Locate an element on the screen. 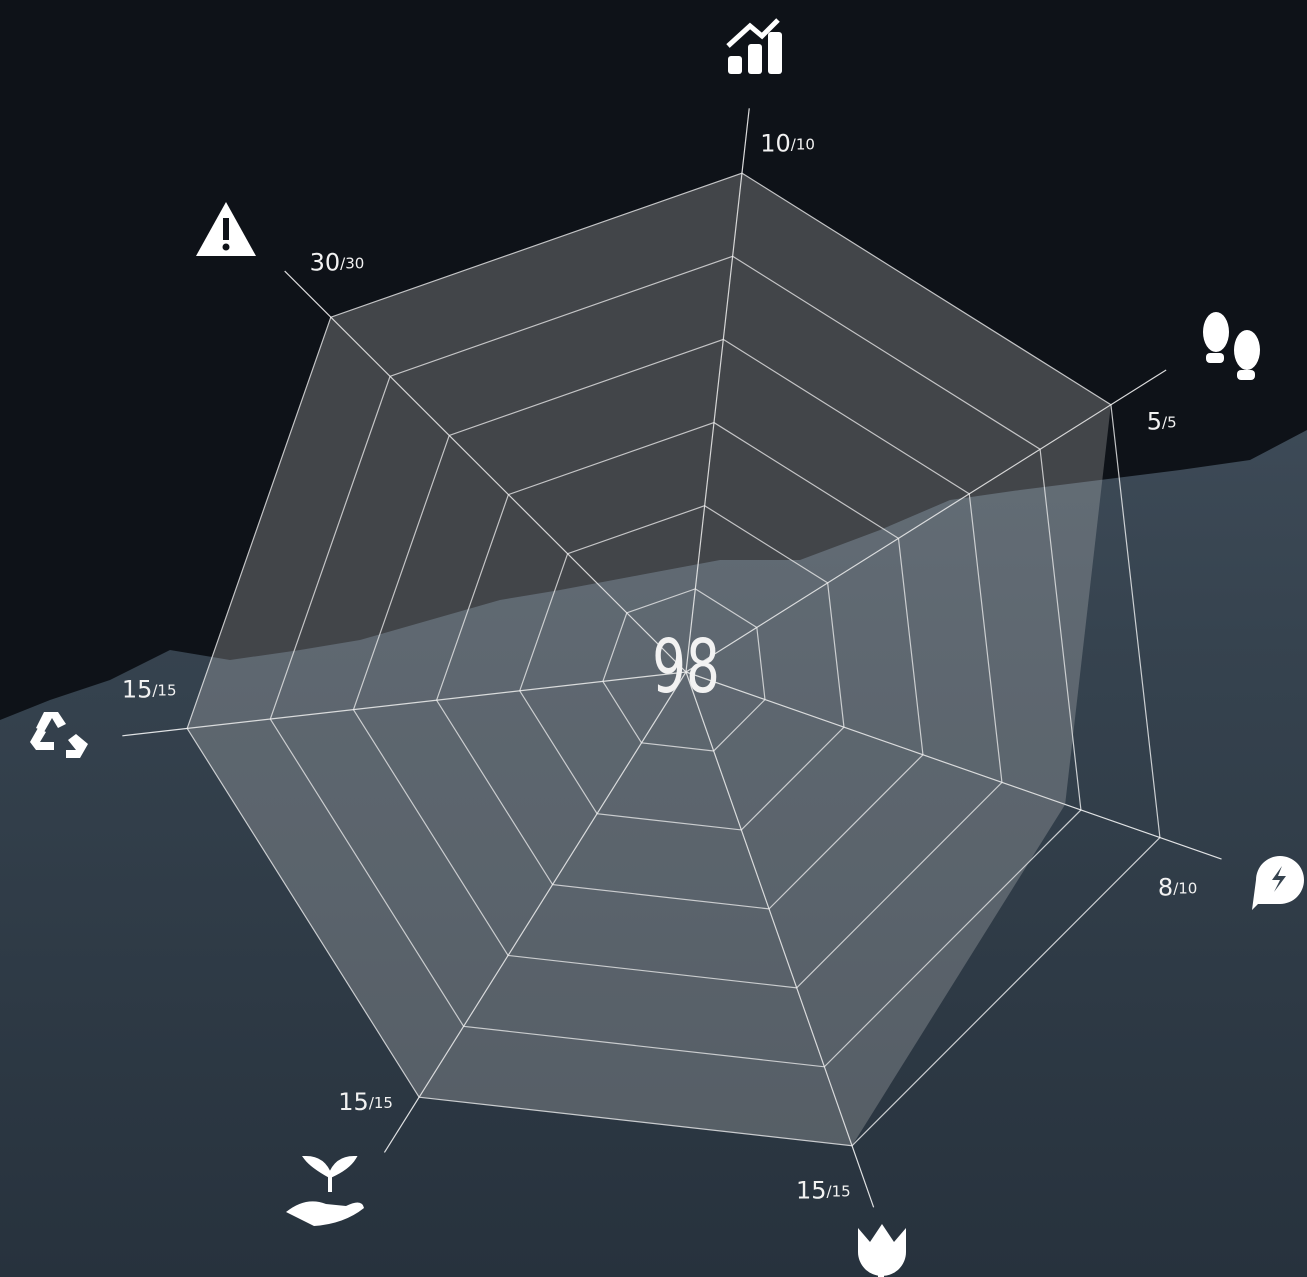 The image size is (1307, 1277). icon-steps is located at coordinates (1231, 346).